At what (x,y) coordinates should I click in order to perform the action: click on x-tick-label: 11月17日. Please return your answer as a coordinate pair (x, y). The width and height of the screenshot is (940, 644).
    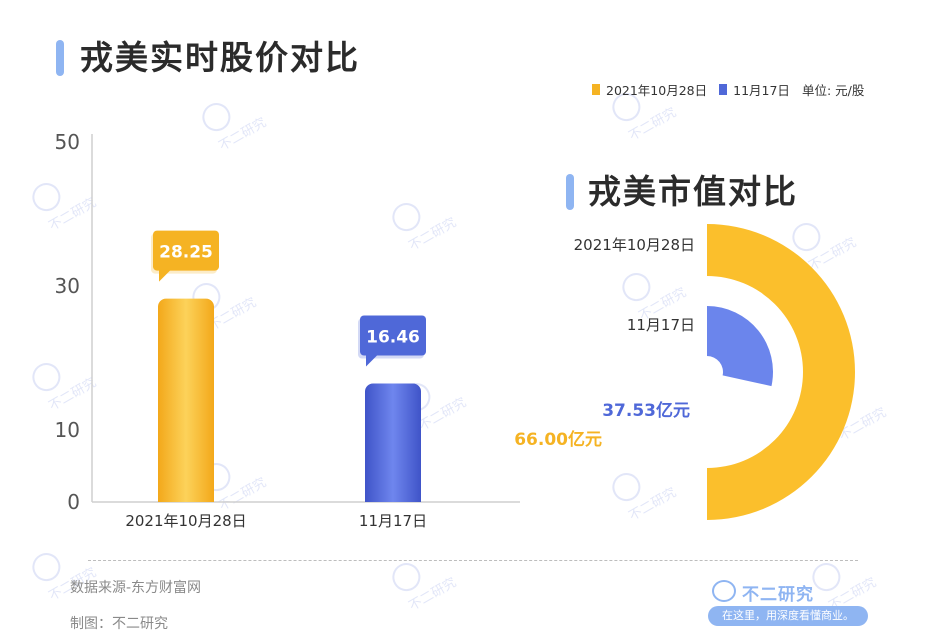
    Looking at the image, I should click on (393, 521).